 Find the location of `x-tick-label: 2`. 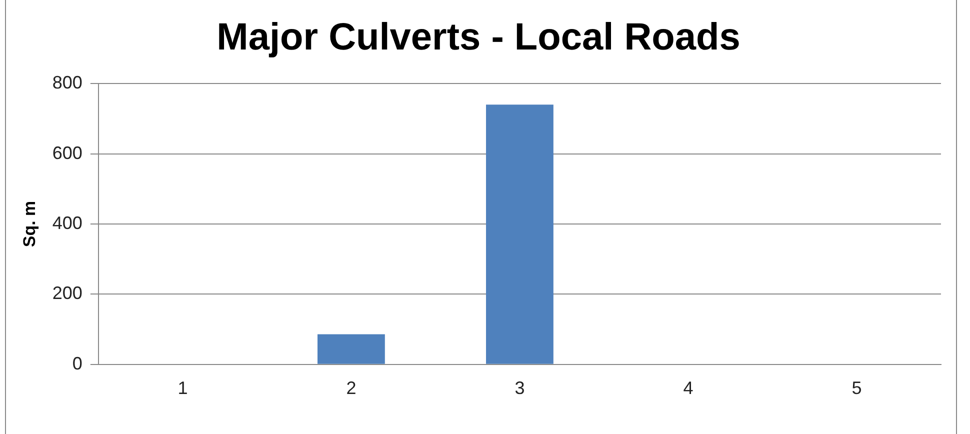

x-tick-label: 2 is located at coordinates (351, 388).